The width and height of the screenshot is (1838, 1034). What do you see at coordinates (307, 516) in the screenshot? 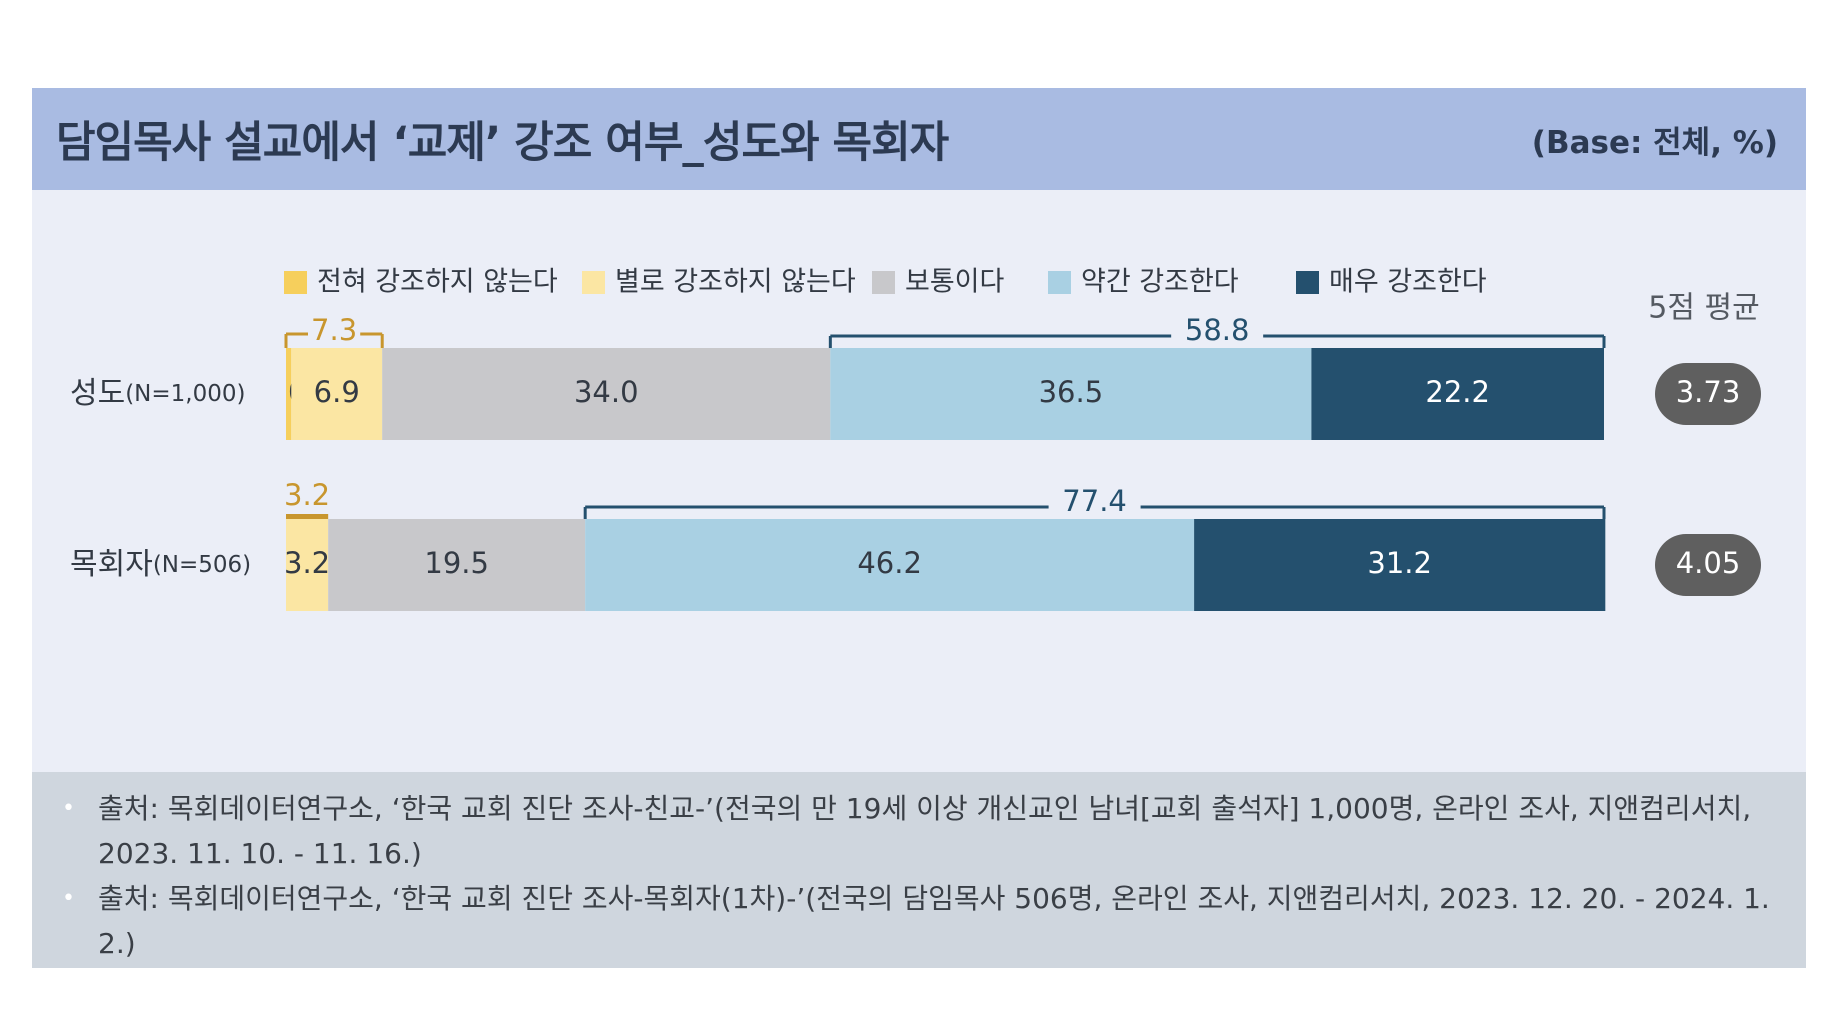
I see `negative-bracket` at bounding box center [307, 516].